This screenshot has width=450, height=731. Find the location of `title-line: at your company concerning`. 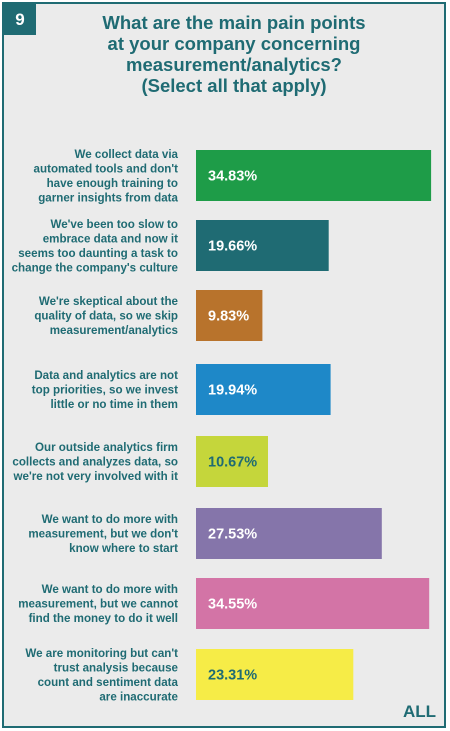

title-line: at your company concerning is located at coordinates (234, 43).